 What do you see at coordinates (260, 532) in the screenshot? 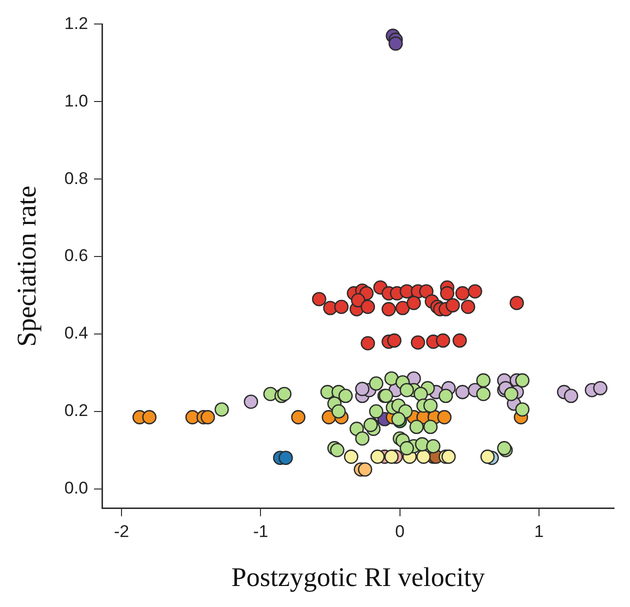
I see `x-tick-label: -1` at bounding box center [260, 532].